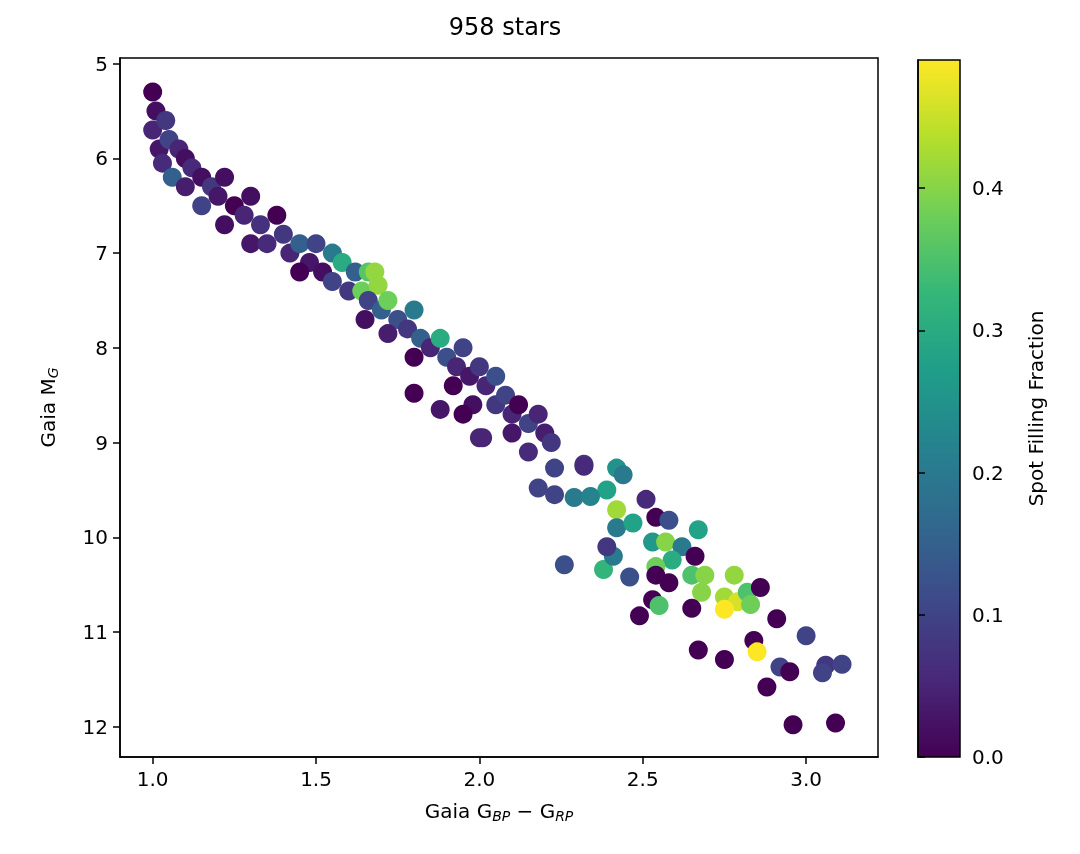 The image size is (1080, 854). I want to click on y-tick-label: 8, so click(101, 347).